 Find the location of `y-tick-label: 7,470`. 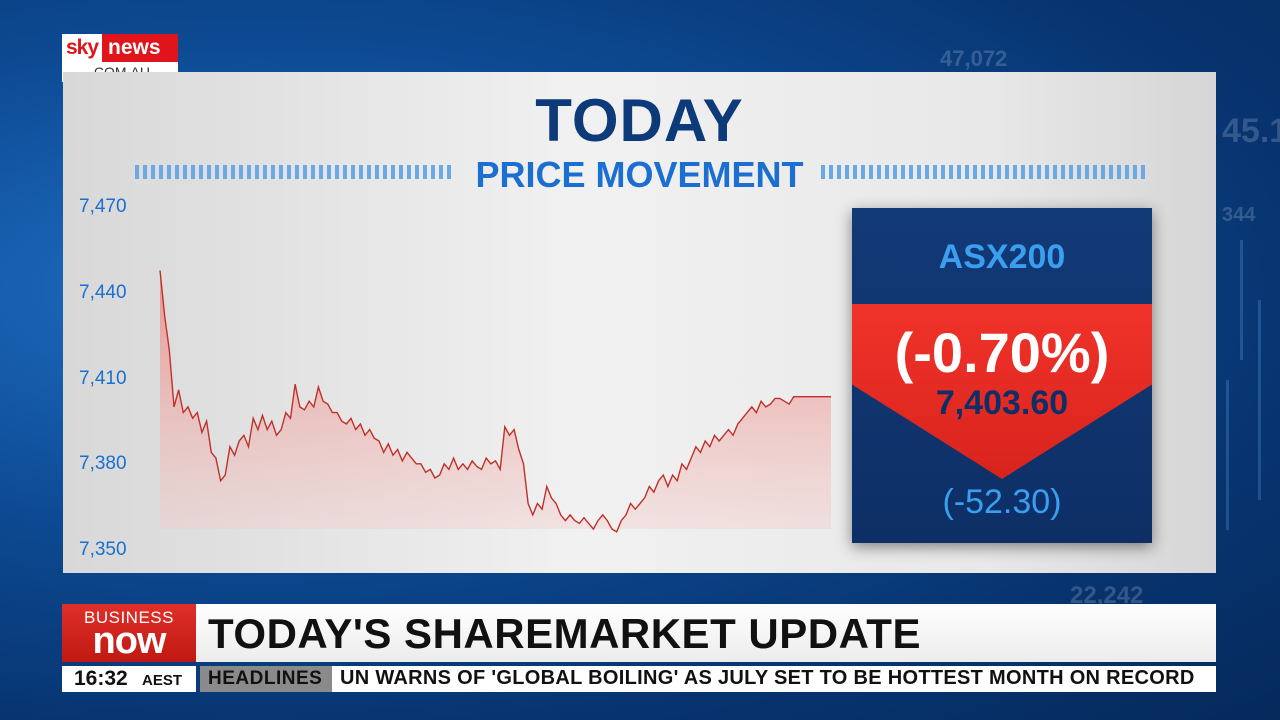

y-tick-label: 7,470 is located at coordinates (103, 206).